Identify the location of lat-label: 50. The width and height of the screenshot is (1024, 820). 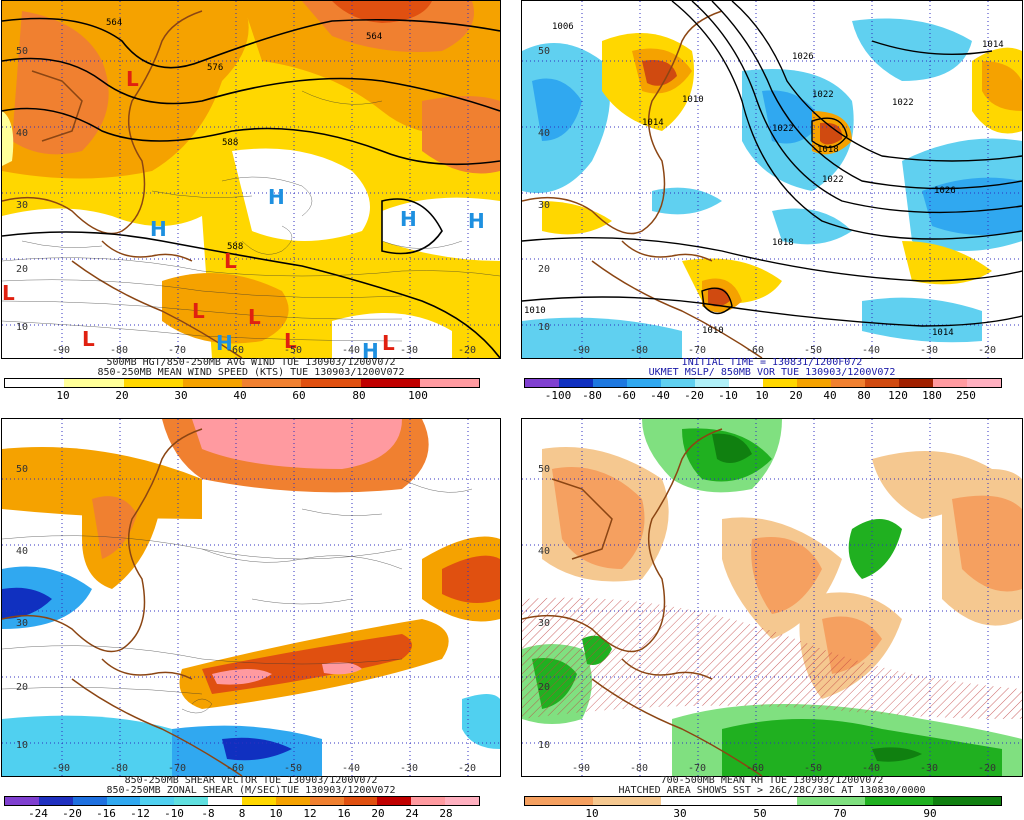
(544, 469).